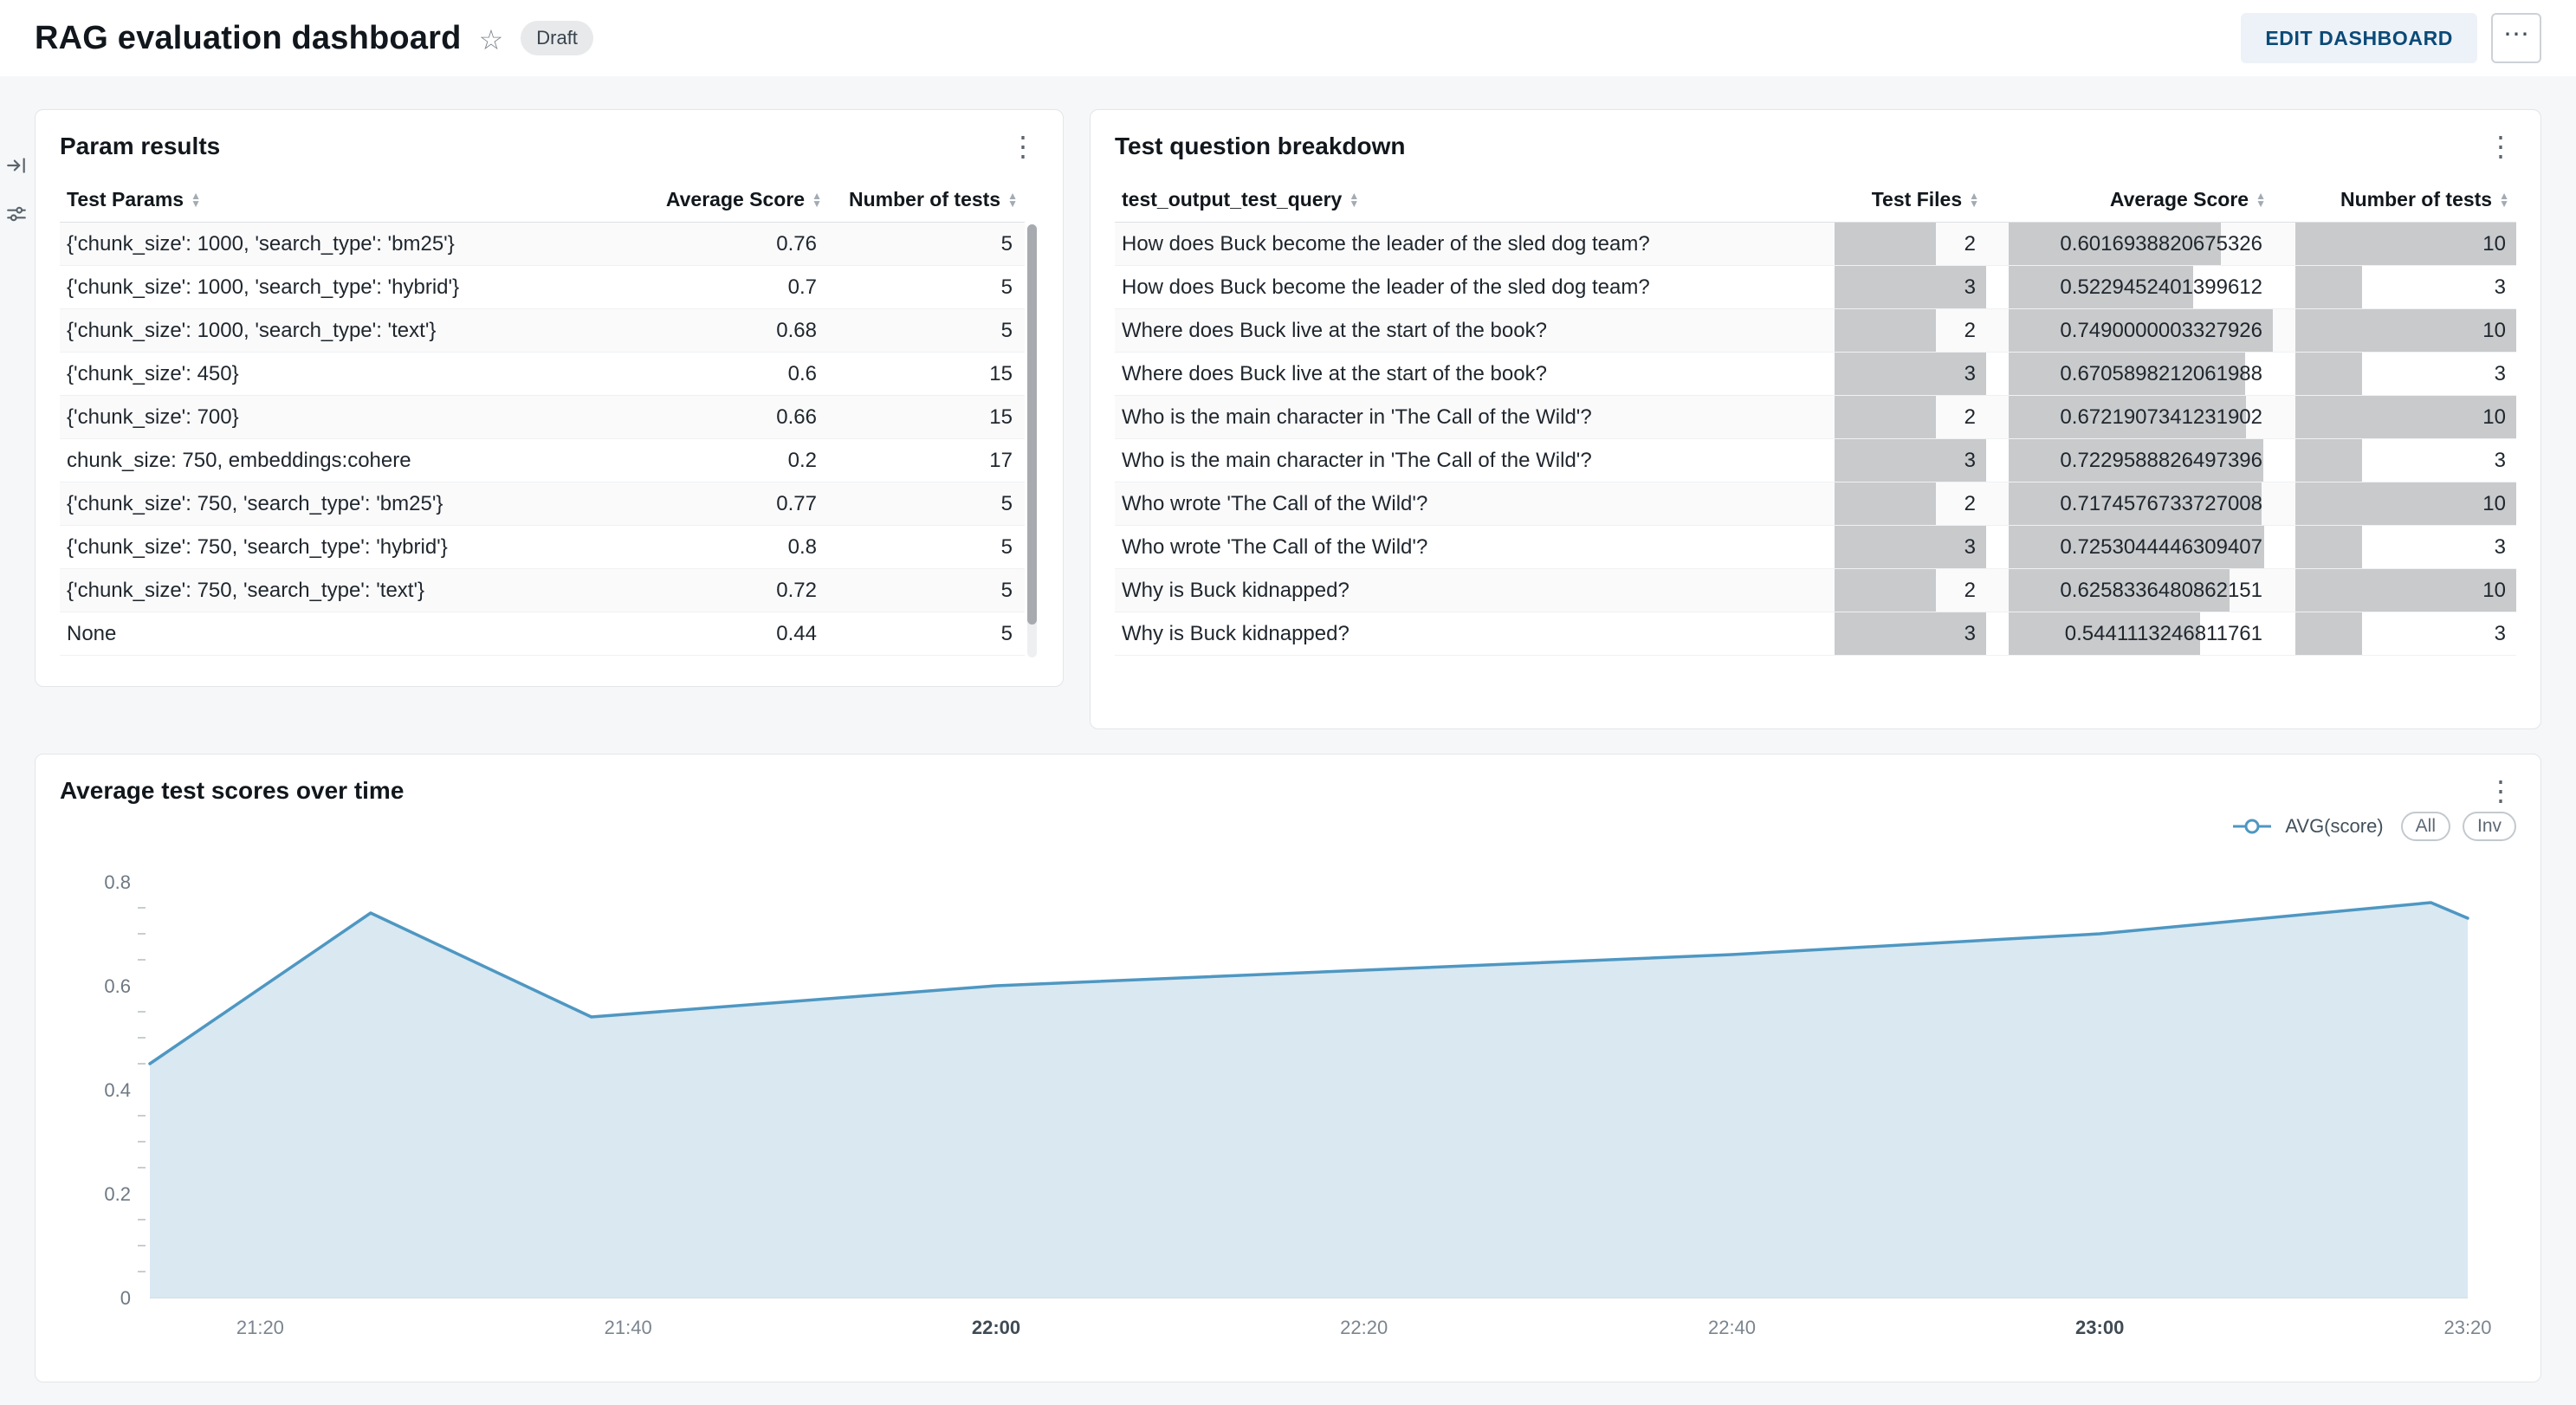 Image resolution: width=2576 pixels, height=1405 pixels. What do you see at coordinates (557, 38) in the screenshot?
I see `draft-status-badge: Draft` at bounding box center [557, 38].